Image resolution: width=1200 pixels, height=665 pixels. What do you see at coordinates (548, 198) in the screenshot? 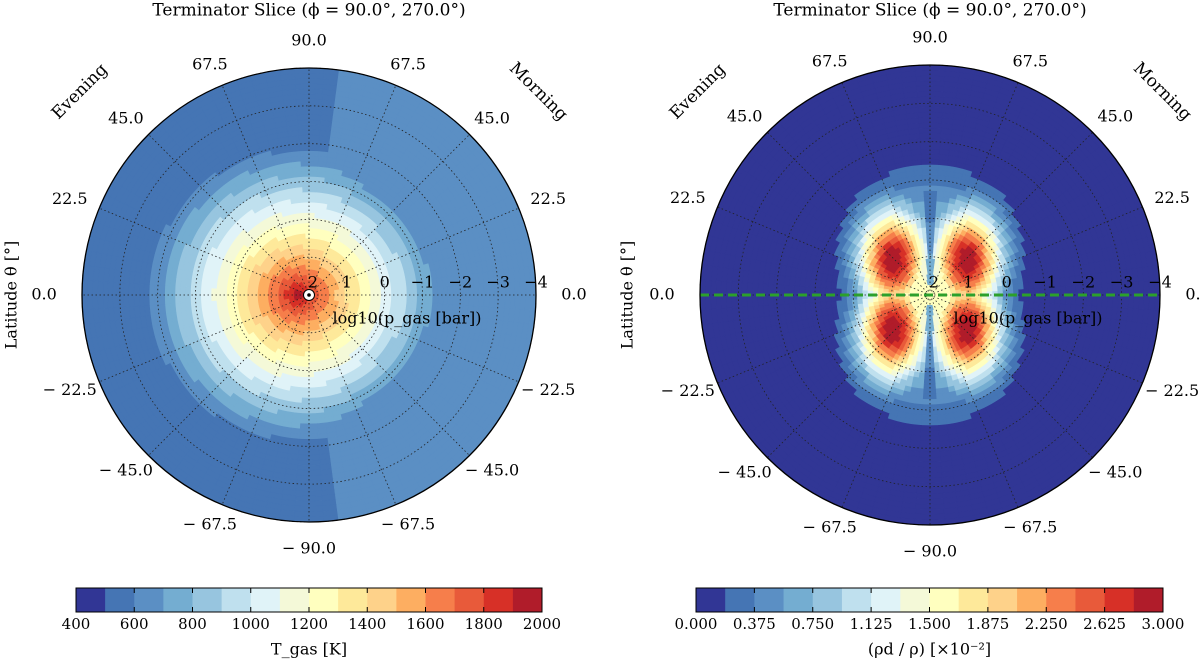
I see `angular-tick-label: 22.5` at bounding box center [548, 198].